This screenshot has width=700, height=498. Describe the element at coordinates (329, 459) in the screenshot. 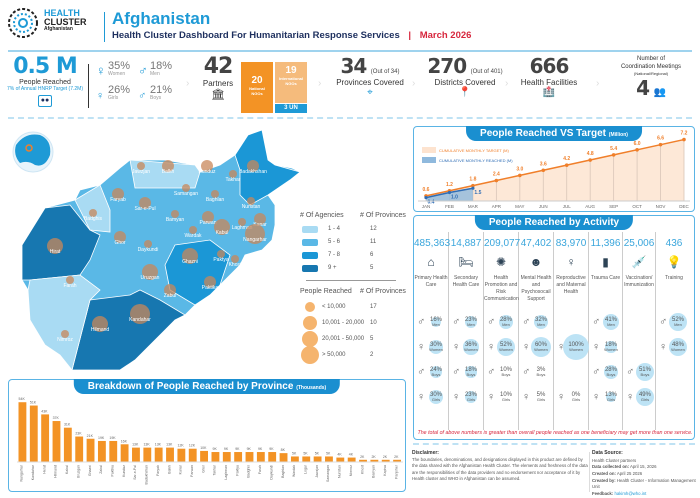

I see `bar-samangan` at that location.